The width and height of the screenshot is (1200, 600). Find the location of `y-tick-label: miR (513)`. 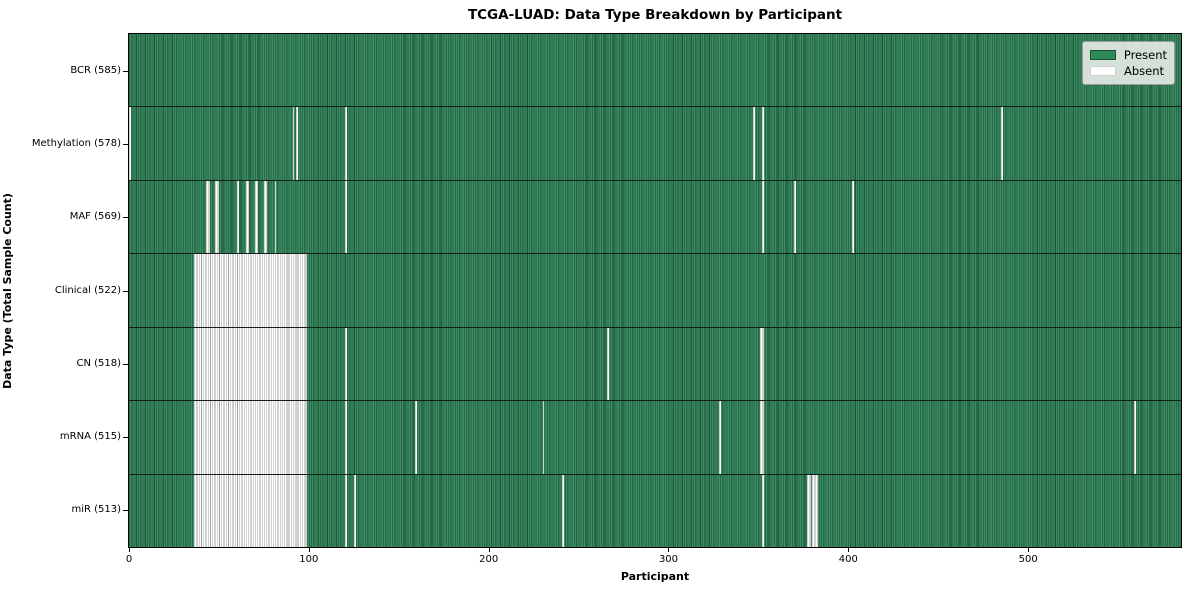

y-tick-label: miR (513) is located at coordinates (96, 510).